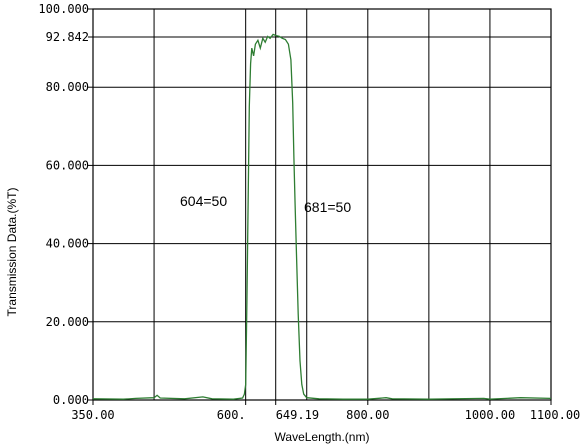  What do you see at coordinates (327, 207) in the screenshot?
I see `annotation-right: 681=50` at bounding box center [327, 207].